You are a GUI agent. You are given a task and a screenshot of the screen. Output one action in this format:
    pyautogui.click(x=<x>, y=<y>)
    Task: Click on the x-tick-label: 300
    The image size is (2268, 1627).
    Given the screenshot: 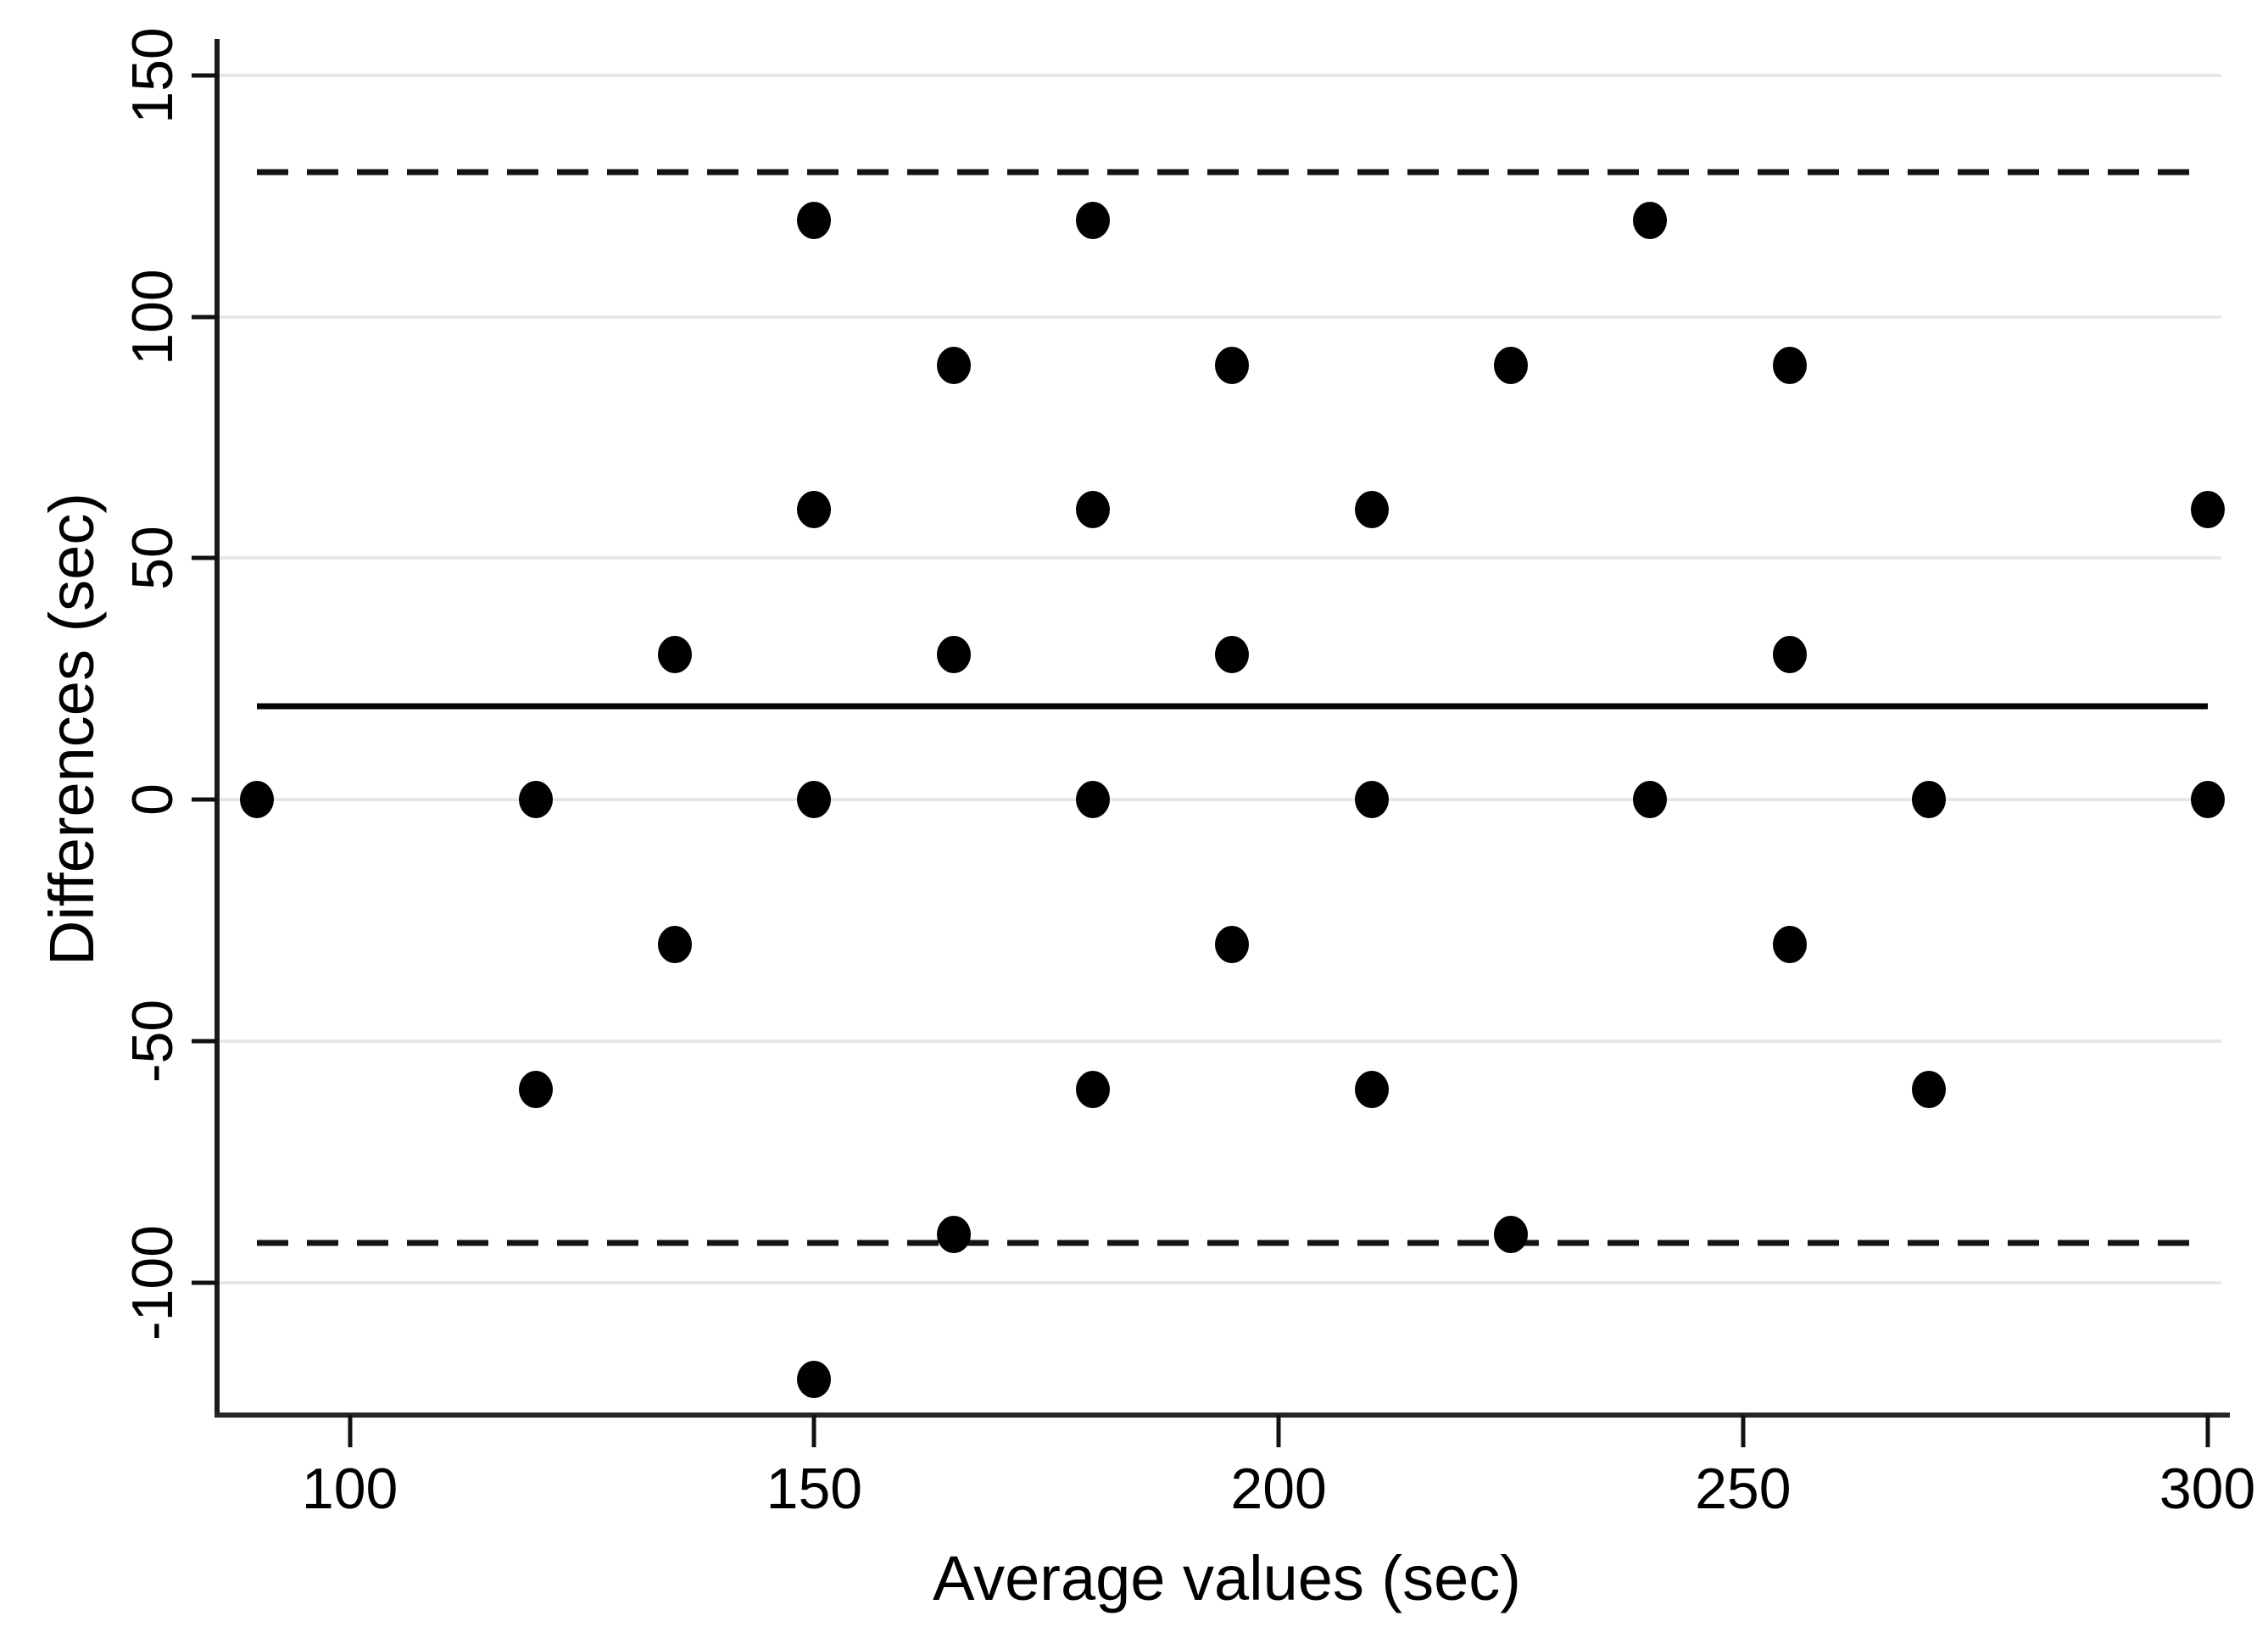 What is the action you would take?
    pyautogui.click(x=2207, y=1489)
    